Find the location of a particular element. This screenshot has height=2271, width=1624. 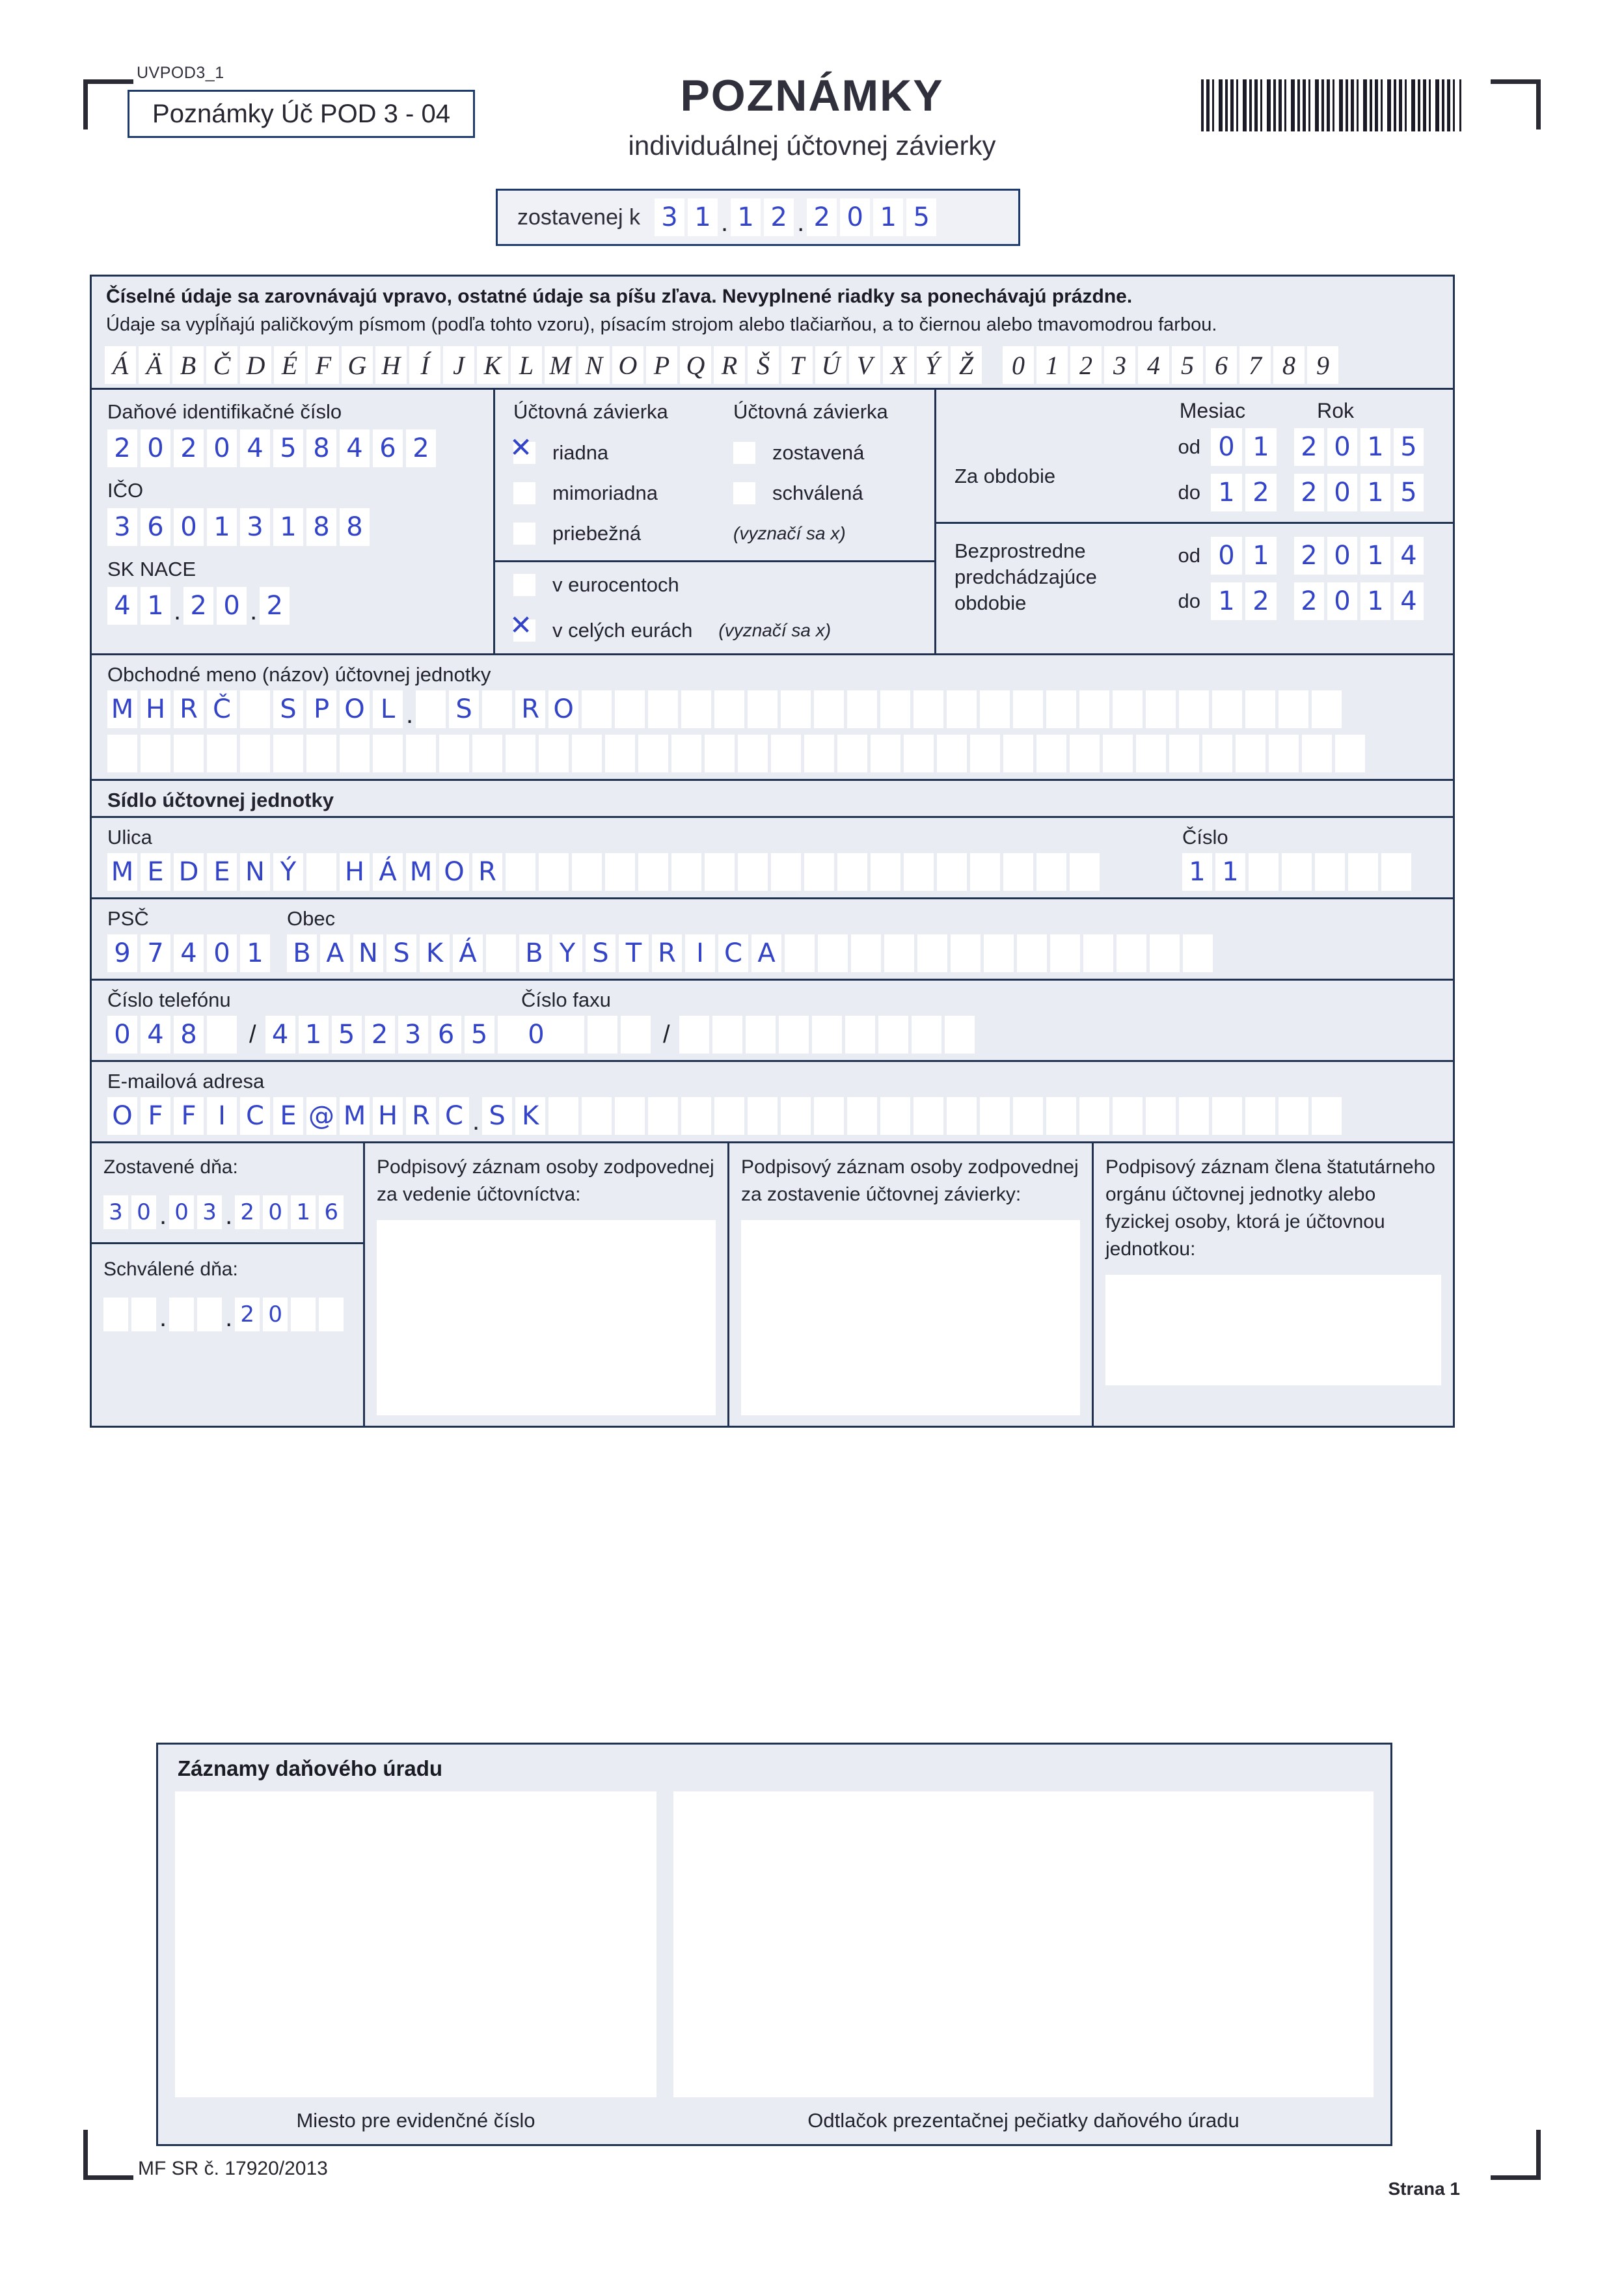

fax-value-row: 0 / is located at coordinates (987, 1038).